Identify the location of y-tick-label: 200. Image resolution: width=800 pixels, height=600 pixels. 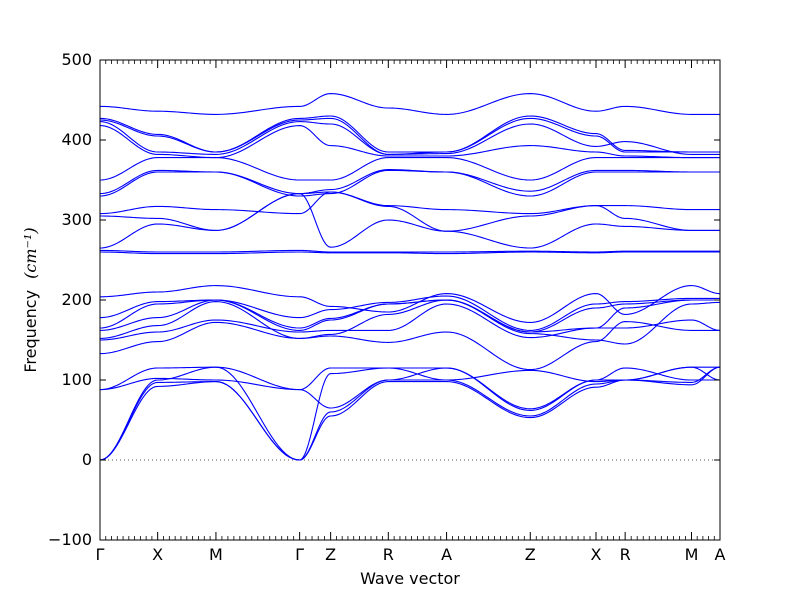
(76, 299).